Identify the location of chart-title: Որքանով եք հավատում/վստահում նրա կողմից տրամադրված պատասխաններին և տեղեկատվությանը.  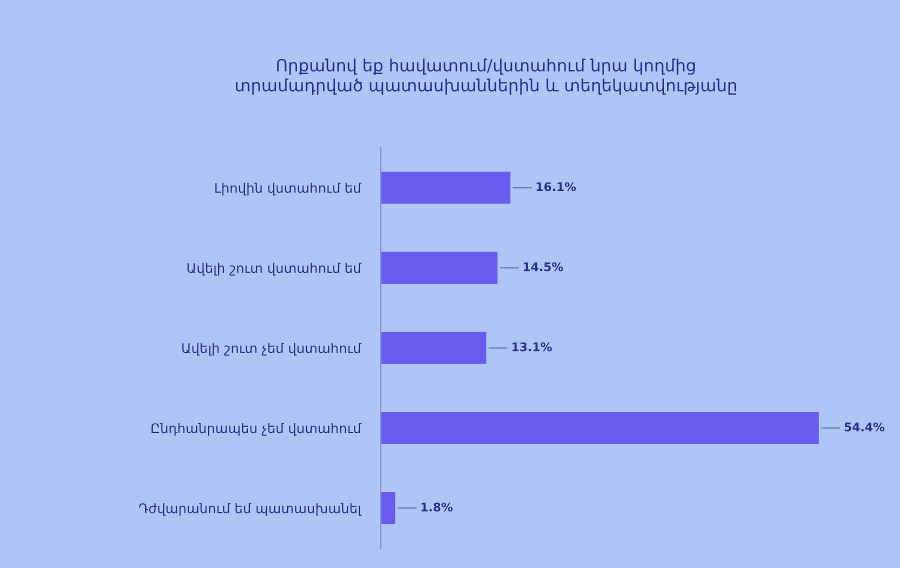
(486, 76).